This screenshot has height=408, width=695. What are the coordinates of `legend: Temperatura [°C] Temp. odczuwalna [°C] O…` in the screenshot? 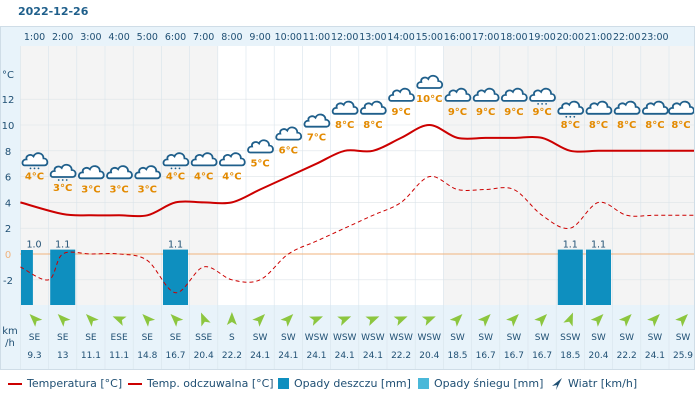 It's located at (347, 385).